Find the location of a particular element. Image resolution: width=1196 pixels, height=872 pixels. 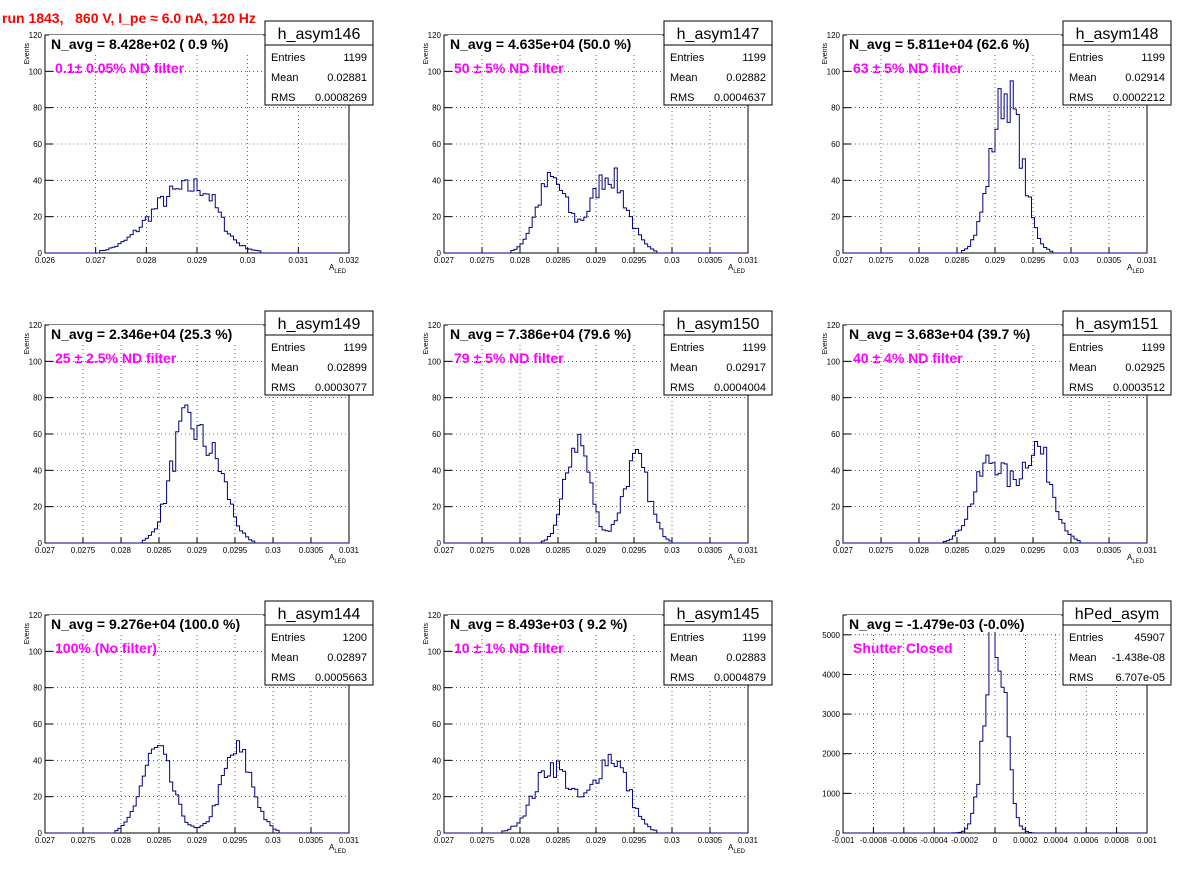

stats-value: 0.0005663 is located at coordinates (341, 678).